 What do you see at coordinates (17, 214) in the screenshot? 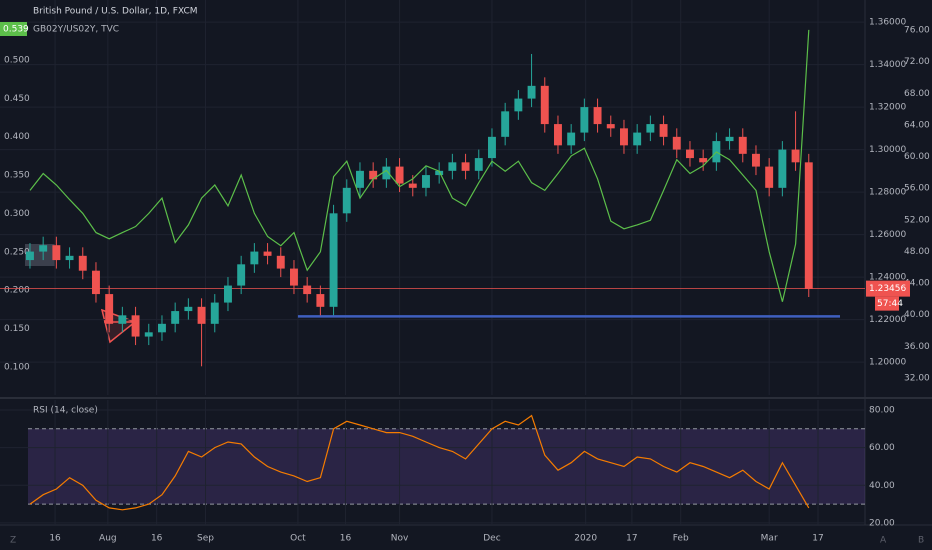
I see `y-left-tick-label: 0.300` at bounding box center [17, 214].